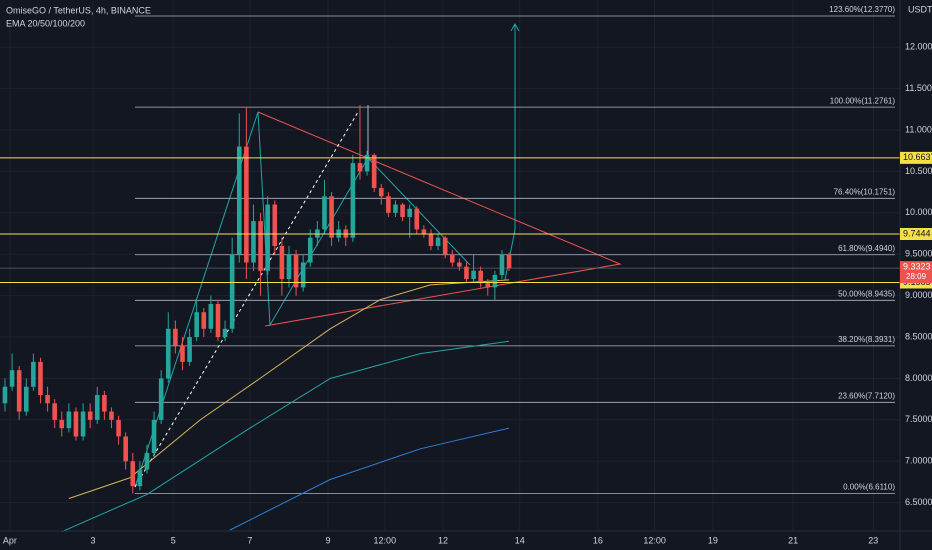 The image size is (932, 550). Describe the element at coordinates (866, 248) in the screenshot. I see `fib-label: 61.80%(9.4940)` at that location.